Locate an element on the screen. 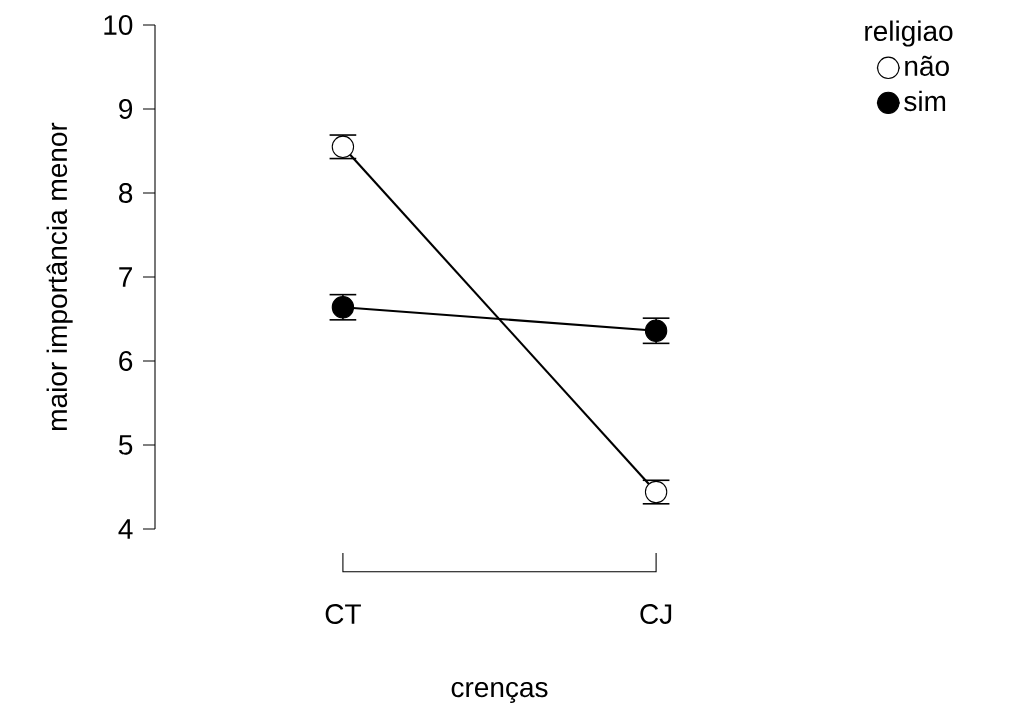 Image resolution: width=1024 pixels, height=714 pixels. y-tick-label: 9 is located at coordinates (126, 109).